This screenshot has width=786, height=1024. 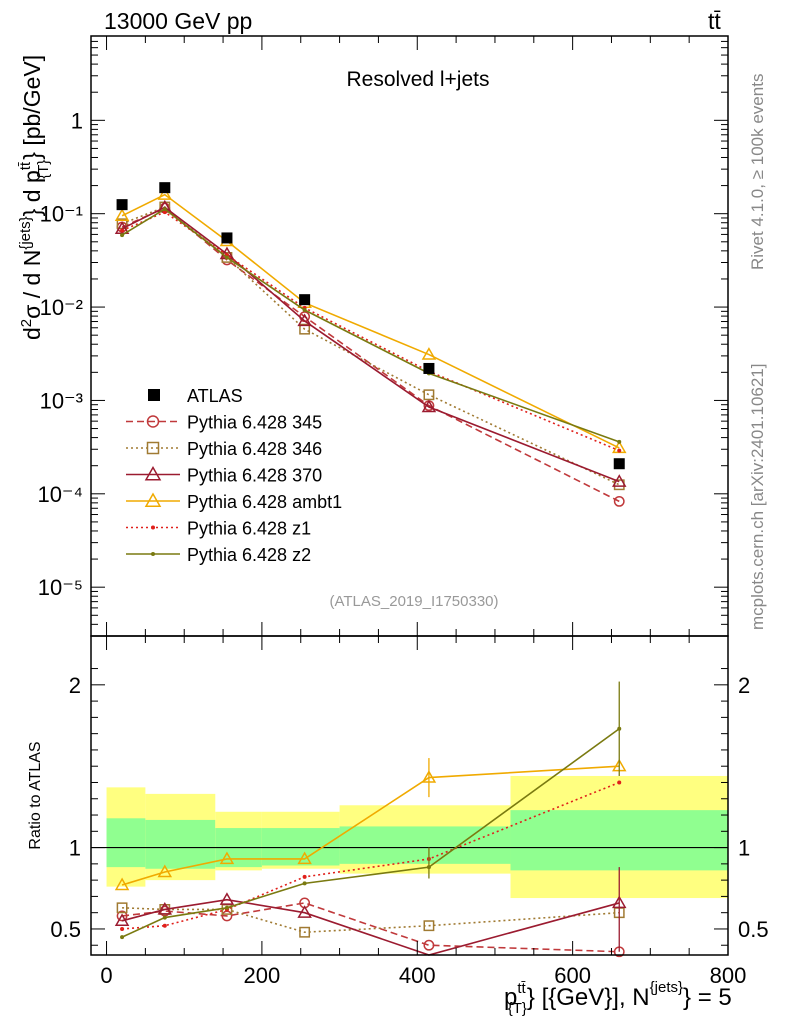 I want to click on x-tick-label: 600, so click(x=572, y=975).